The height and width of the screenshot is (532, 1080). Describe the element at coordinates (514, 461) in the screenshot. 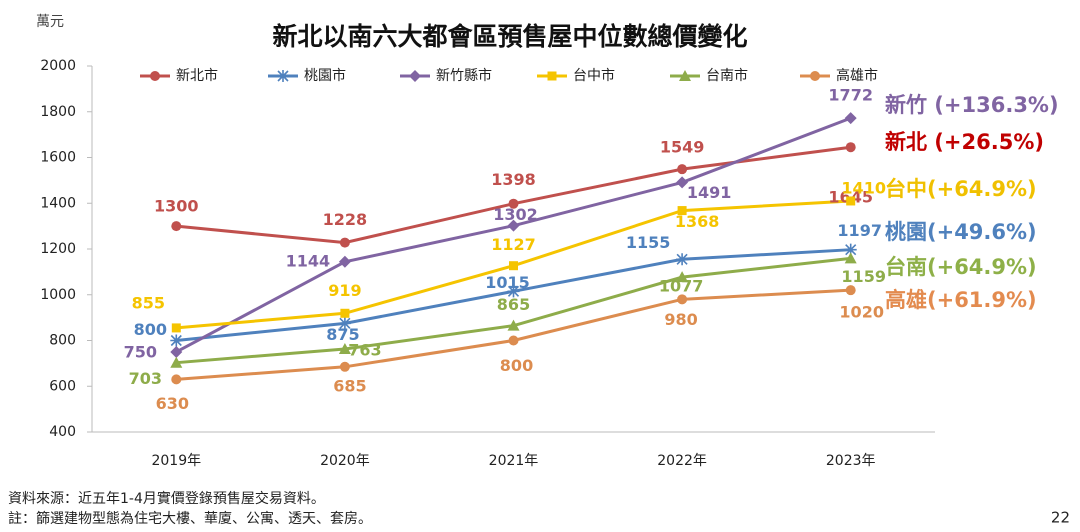

I see `x-tick-label: 2021年` at that location.